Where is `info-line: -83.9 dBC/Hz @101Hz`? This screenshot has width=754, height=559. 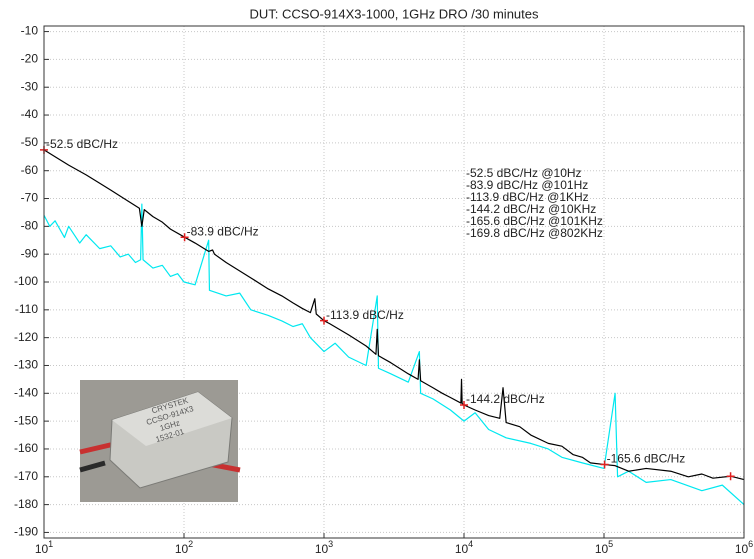 info-line: -83.9 dBC/Hz @101Hz is located at coordinates (527, 185).